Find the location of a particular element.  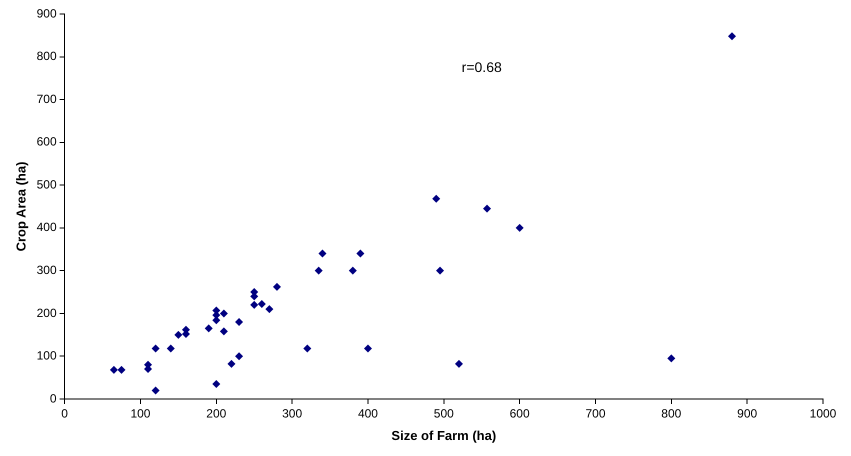

y-tick-label: 400 is located at coordinates (46, 227).